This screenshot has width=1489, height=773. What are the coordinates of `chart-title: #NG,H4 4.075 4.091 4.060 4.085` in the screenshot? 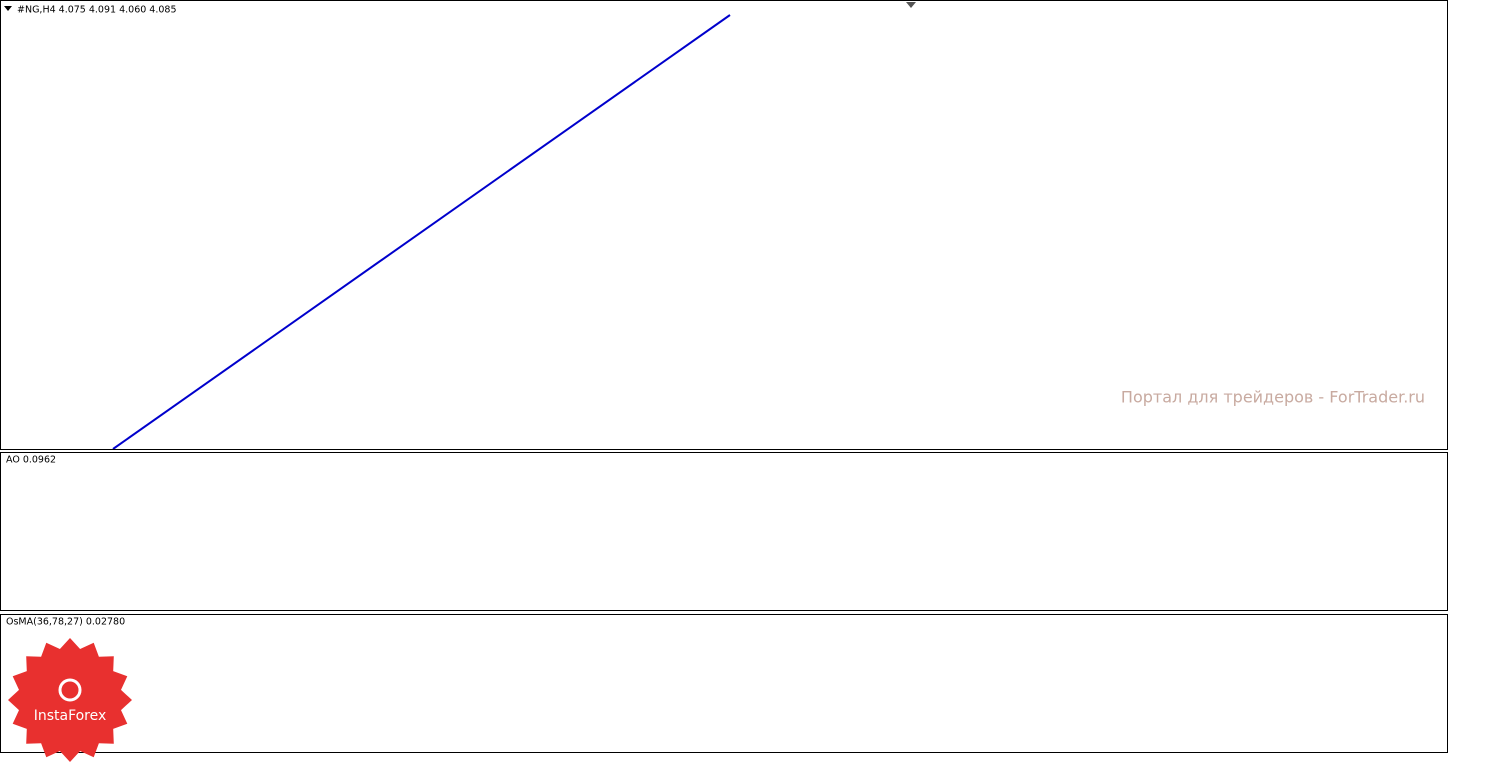 It's located at (97, 10).